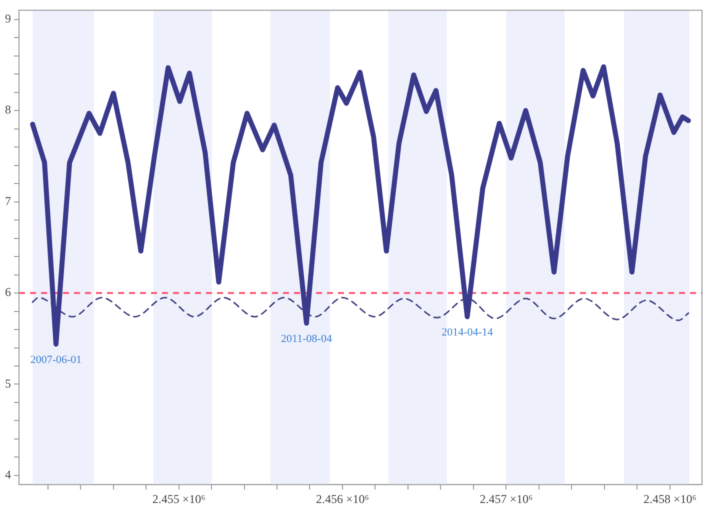 This screenshot has width=710, height=512. Describe the element at coordinates (8, 201) in the screenshot. I see `y-tick-label: 7` at that location.